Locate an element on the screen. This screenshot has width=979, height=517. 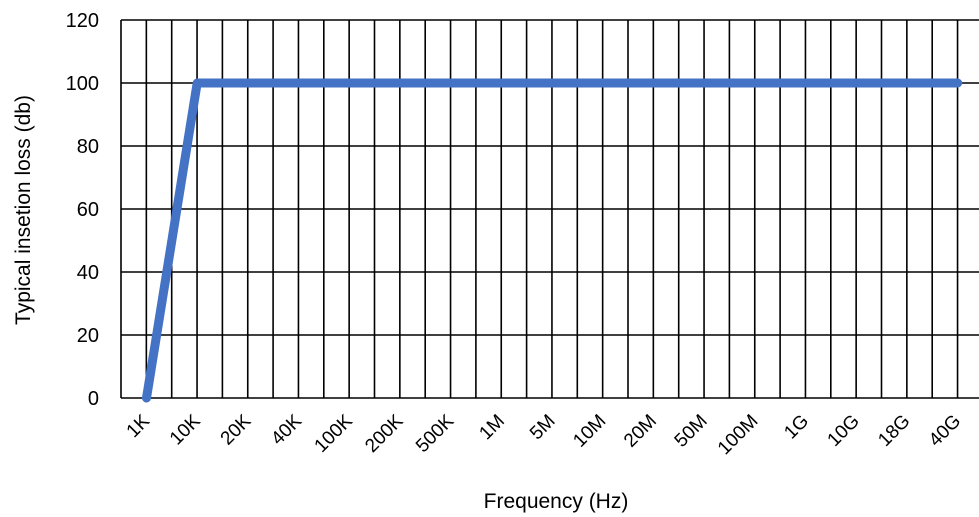
y-tick-label: 100 is located at coordinates (82, 84).